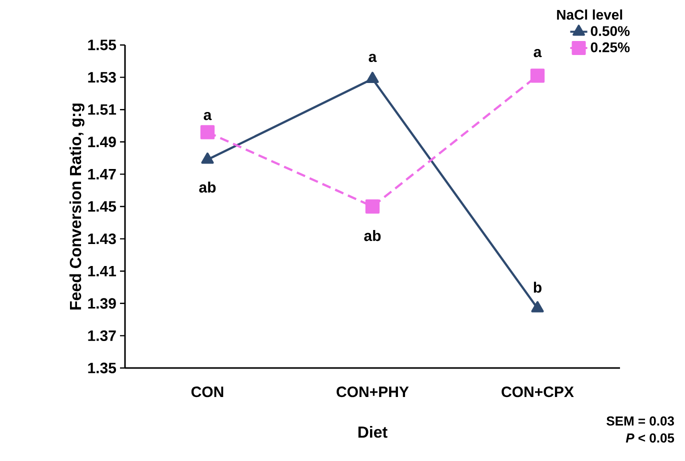 Image resolution: width=685 pixels, height=461 pixels. Describe the element at coordinates (372, 392) in the screenshot. I see `x-tick-label: CON+PHY` at that location.